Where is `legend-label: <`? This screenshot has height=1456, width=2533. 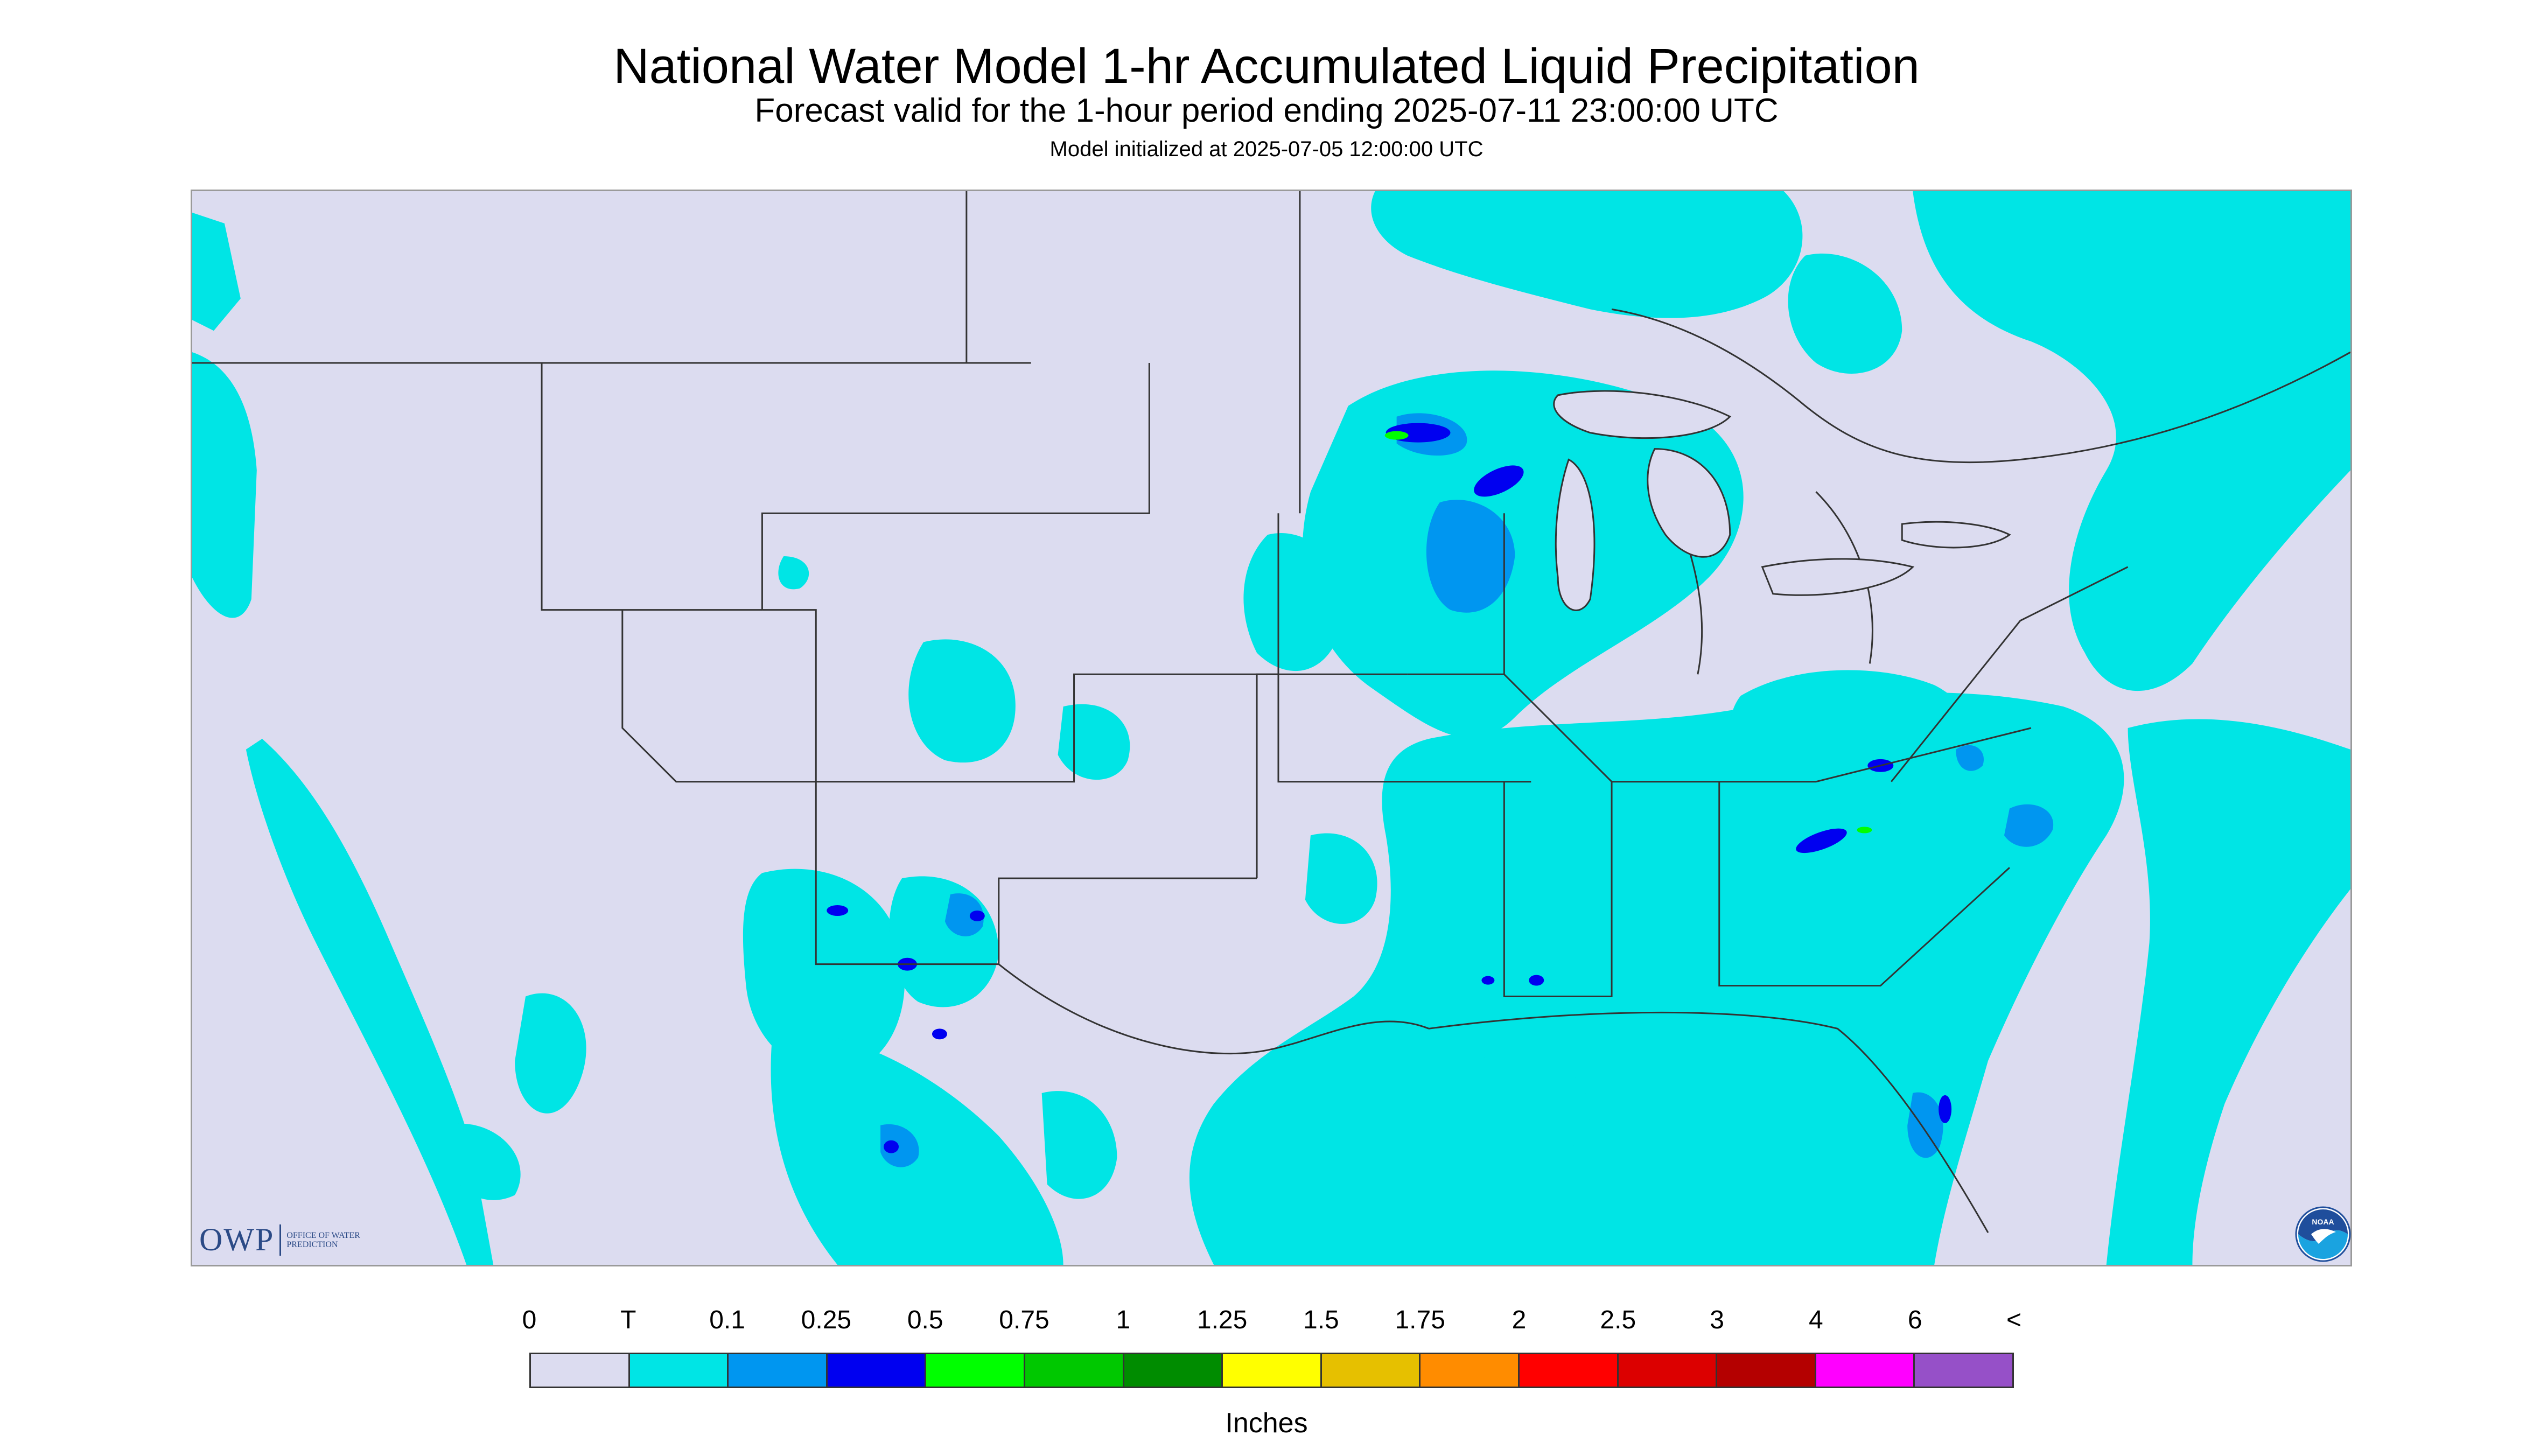 legend-label: < is located at coordinates (2014, 1320).